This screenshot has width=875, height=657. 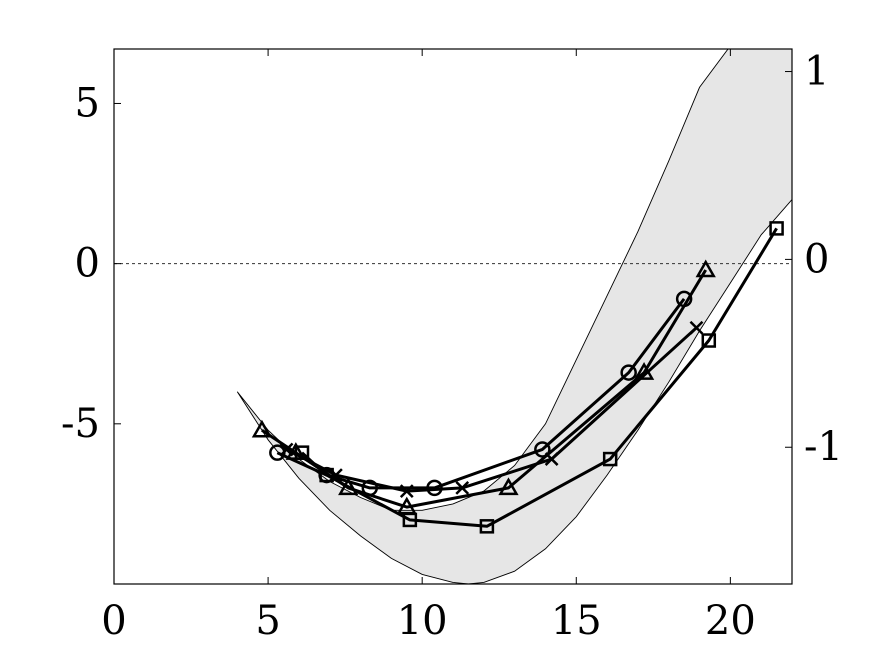 I want to click on y2-tick-label: -1, so click(x=823, y=447).